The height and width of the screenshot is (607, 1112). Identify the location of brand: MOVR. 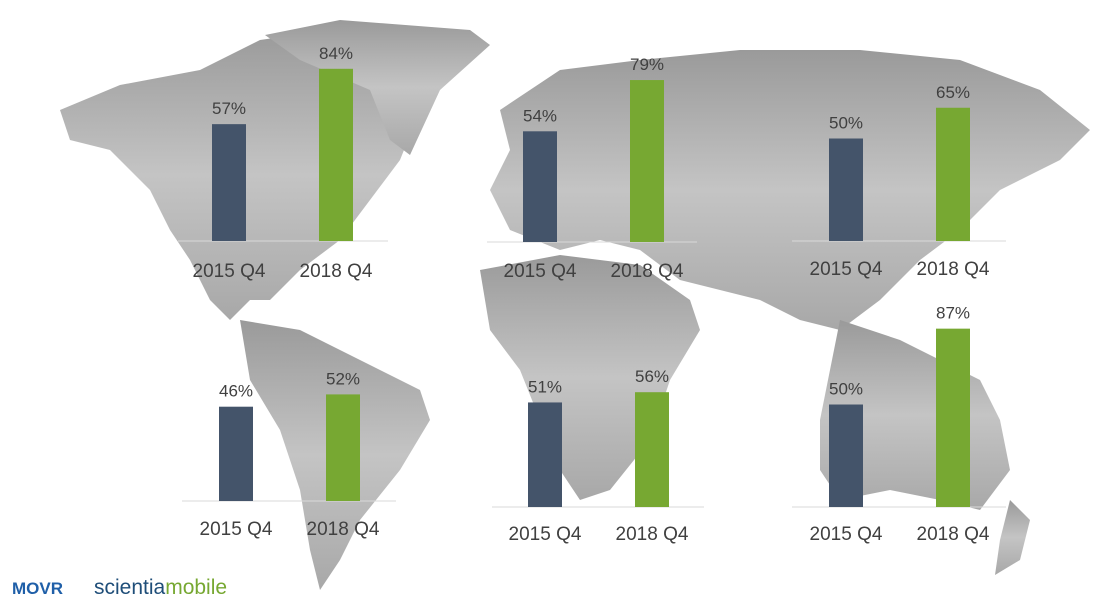
(37, 588).